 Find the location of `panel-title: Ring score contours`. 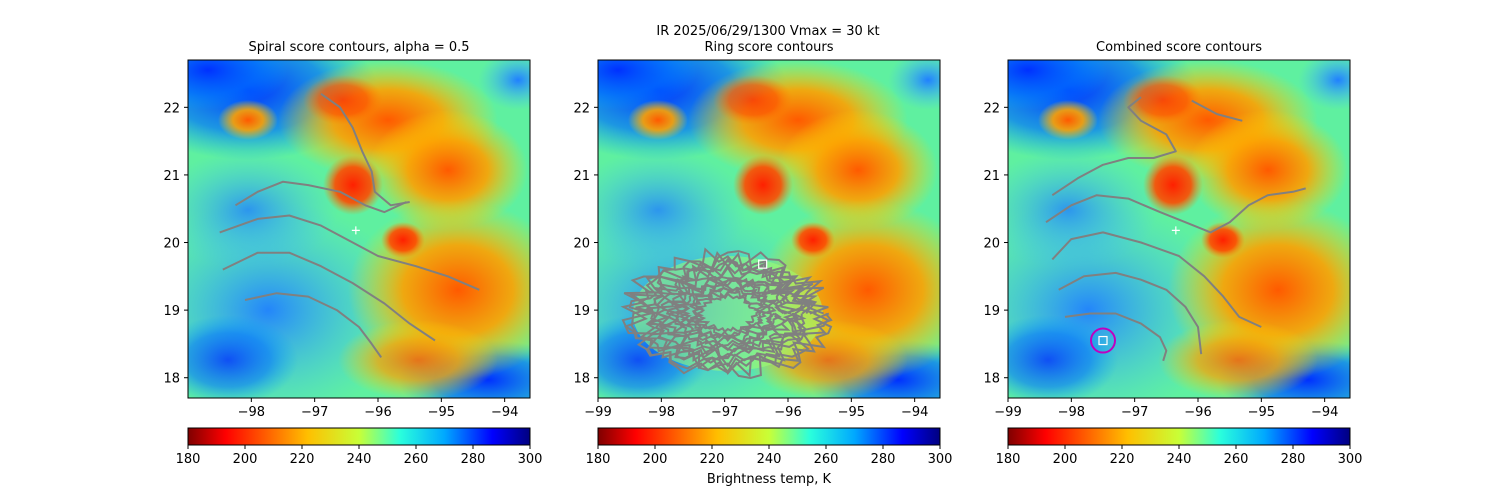

panel-title: Ring score contours is located at coordinates (768, 47).